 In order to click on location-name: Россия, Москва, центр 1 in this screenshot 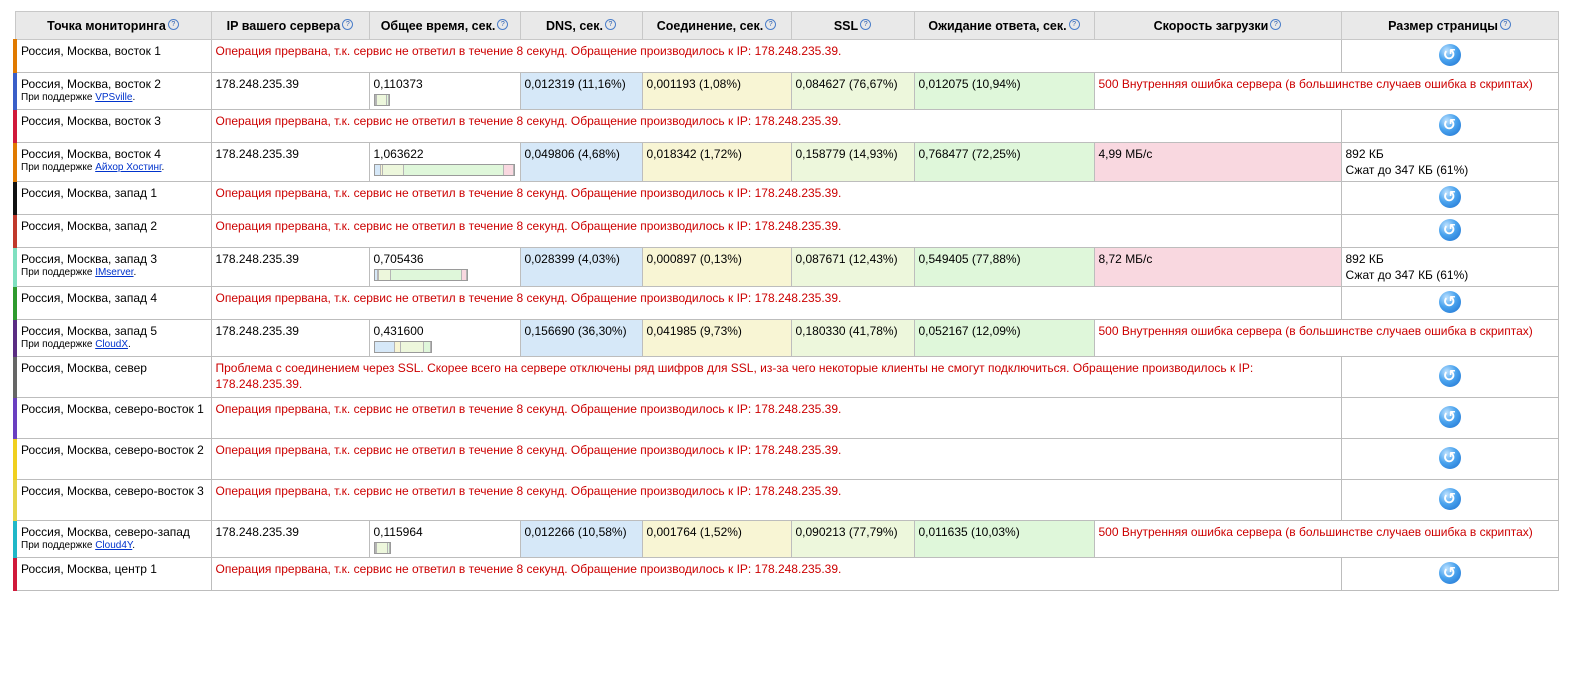, I will do `click(89, 569)`.